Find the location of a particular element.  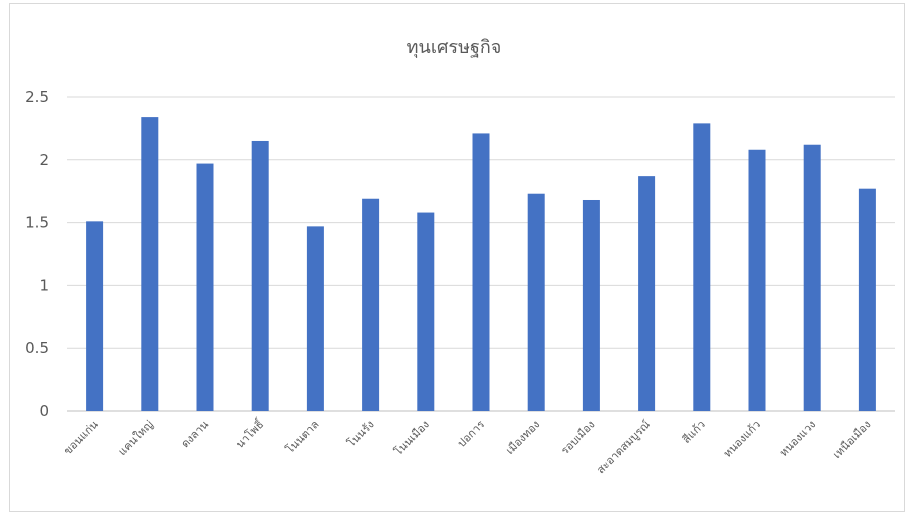

x-tick-label: หนองแวง is located at coordinates (797, 438).